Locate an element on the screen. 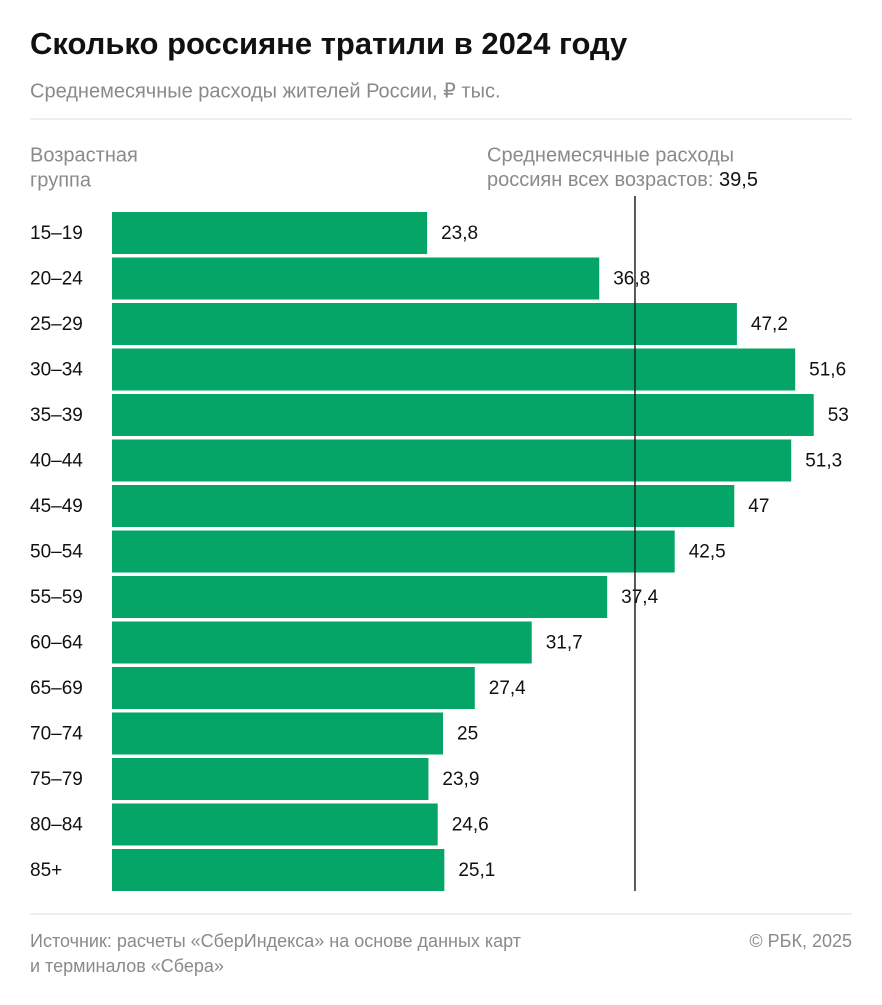  reference-label: россиян всех возрастов: is located at coordinates (600, 180).